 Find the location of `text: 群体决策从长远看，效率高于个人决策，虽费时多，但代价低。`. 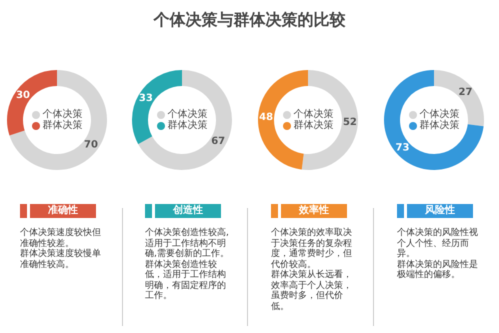

text: 群体决策从长远看，效率高于个人决策，虽费时多，但代价低。 is located at coordinates (312, 291).